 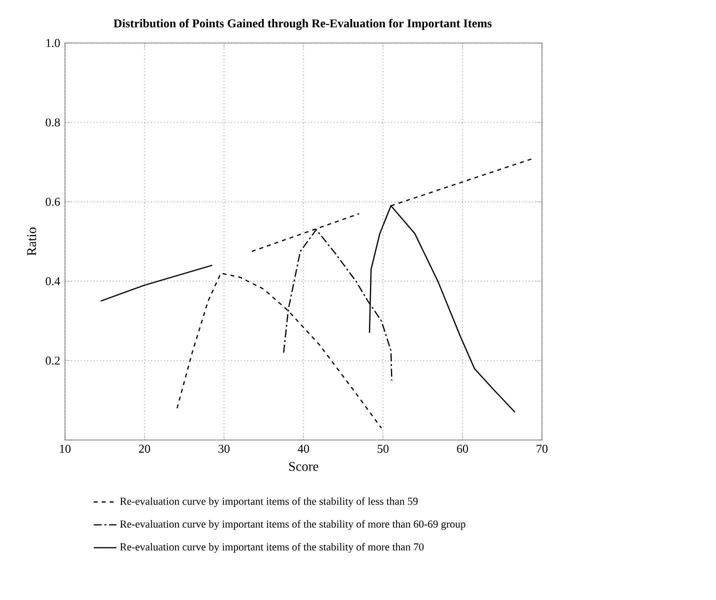 I want to click on legend-label: Re-evaluation curve by important items of the stability of less than 59, so click(x=269, y=502).